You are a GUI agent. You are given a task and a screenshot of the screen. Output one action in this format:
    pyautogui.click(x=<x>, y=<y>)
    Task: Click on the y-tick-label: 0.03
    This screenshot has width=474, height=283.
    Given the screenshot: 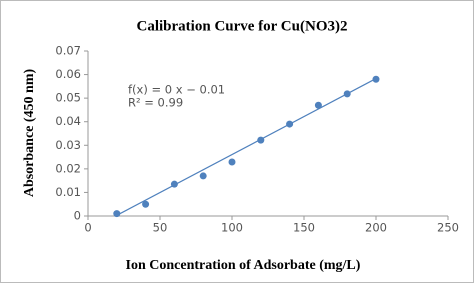 What is the action you would take?
    pyautogui.click(x=68, y=145)
    